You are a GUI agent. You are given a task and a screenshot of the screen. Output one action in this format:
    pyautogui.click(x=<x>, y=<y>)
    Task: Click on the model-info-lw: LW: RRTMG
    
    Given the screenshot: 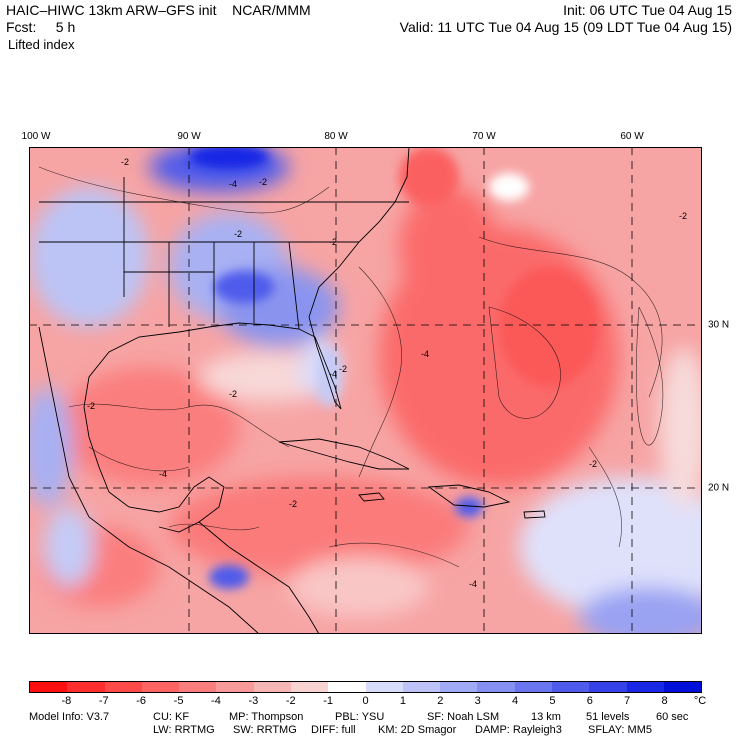 What is the action you would take?
    pyautogui.click(x=184, y=730)
    